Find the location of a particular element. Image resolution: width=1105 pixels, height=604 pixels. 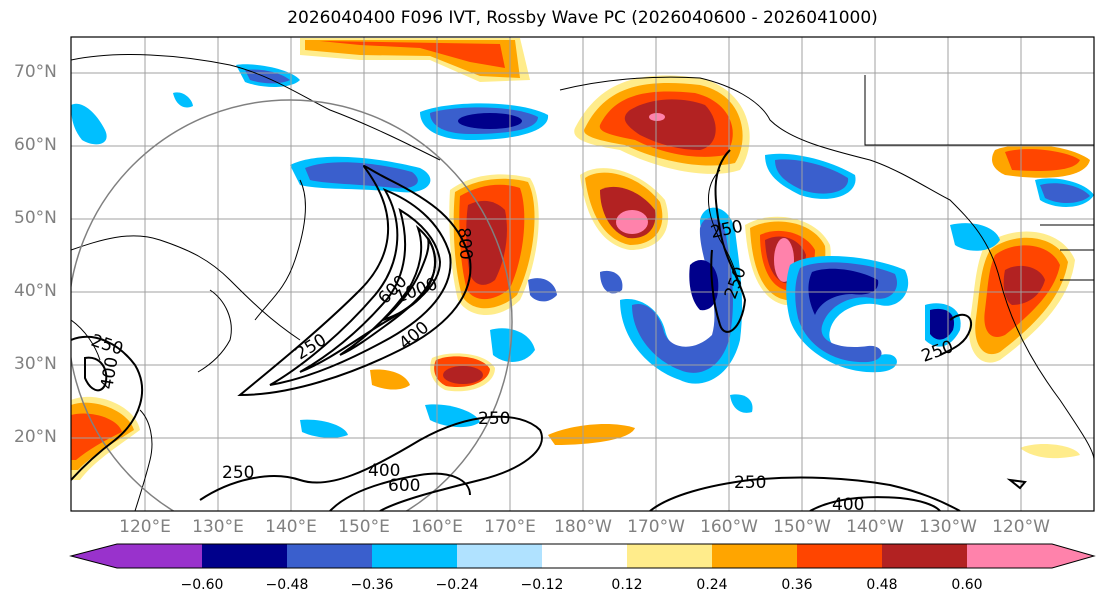

lon-label: 140°W is located at coordinates (875, 527).